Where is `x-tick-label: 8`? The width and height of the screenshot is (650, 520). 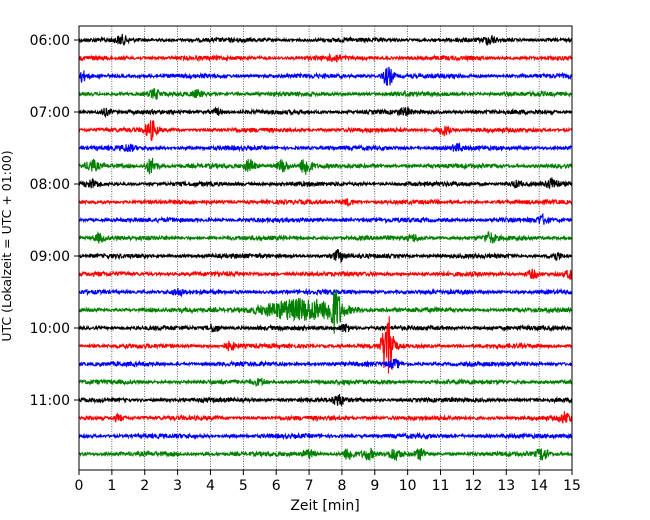 x-tick-label: 8 is located at coordinates (341, 486).